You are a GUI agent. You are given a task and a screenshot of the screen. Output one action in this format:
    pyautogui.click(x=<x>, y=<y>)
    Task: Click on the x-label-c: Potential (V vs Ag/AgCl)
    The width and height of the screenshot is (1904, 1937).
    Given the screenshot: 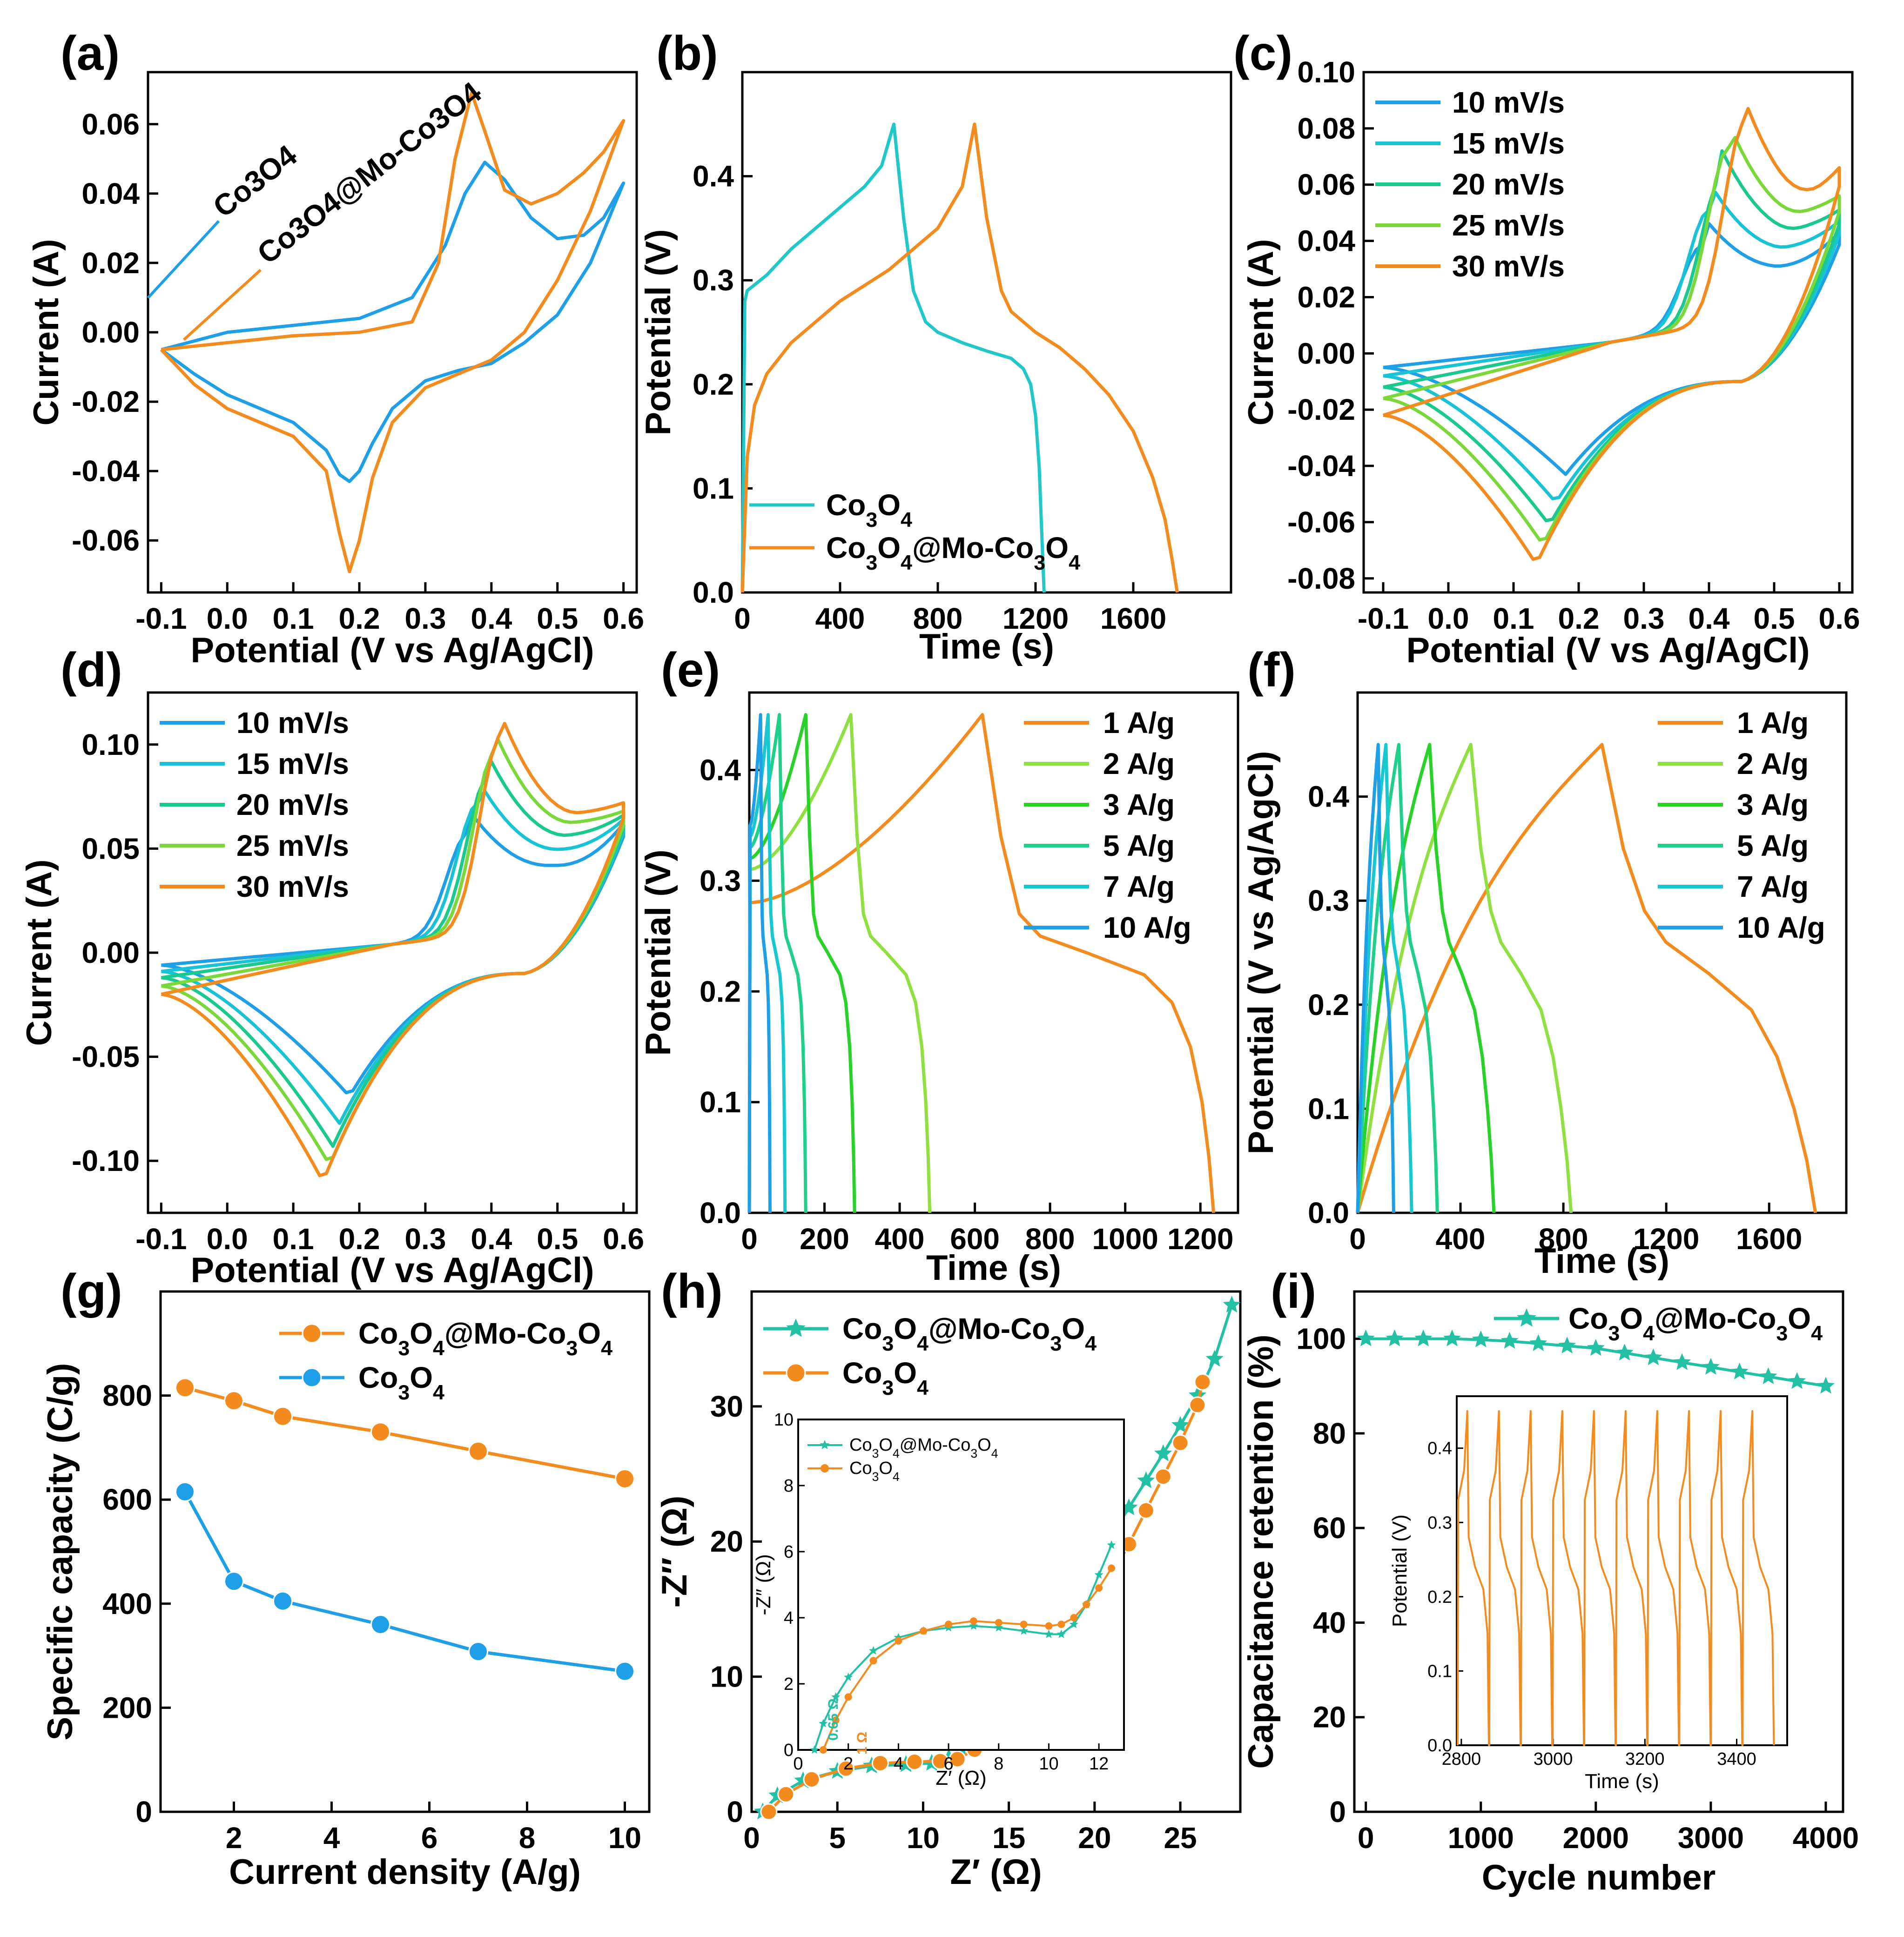 What is the action you would take?
    pyautogui.click(x=1608, y=650)
    